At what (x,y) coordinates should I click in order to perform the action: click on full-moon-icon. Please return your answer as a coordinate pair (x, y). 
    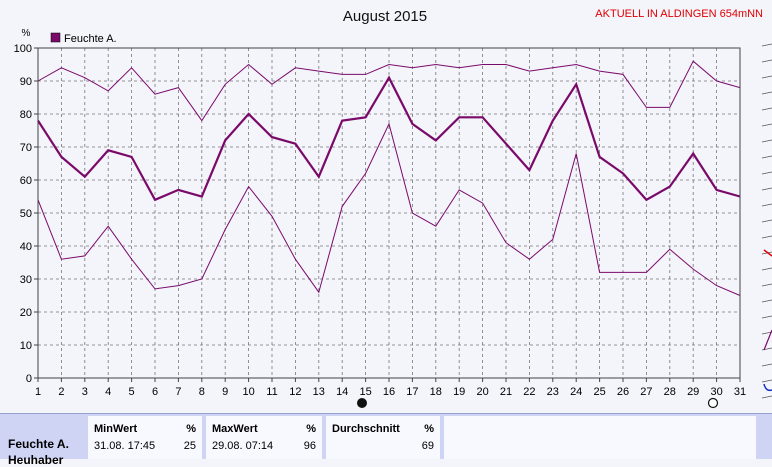
    Looking at the image, I should click on (713, 403).